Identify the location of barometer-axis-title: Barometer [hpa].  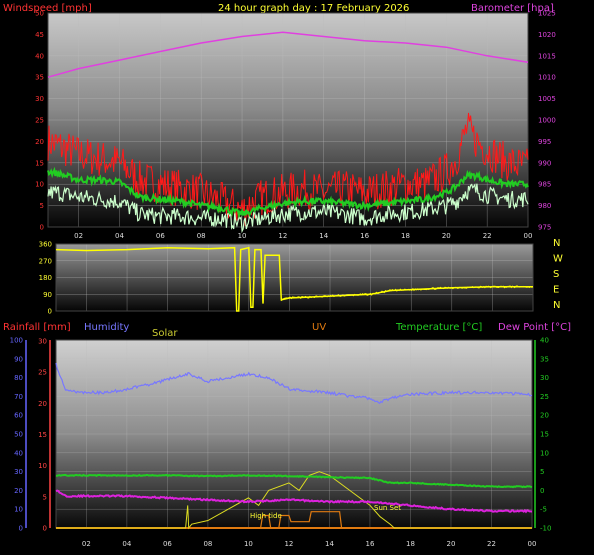
(512, 8).